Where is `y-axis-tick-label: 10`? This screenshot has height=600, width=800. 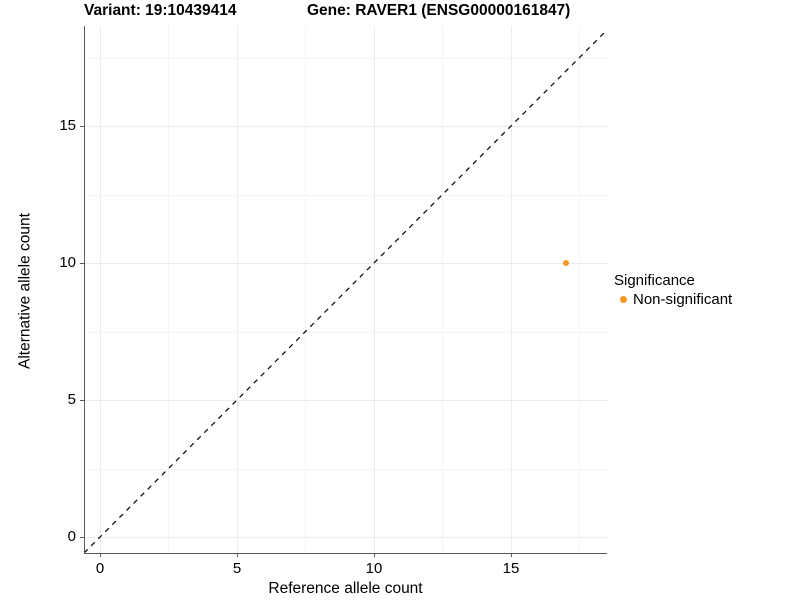 y-axis-tick-label: 10 is located at coordinates (67, 262).